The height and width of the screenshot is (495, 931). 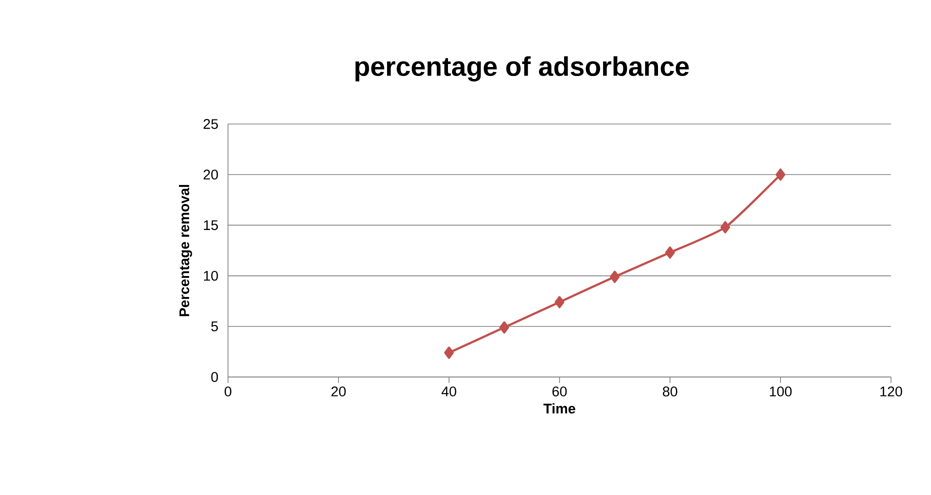 I want to click on x-axis-title: Time, so click(x=559, y=408).